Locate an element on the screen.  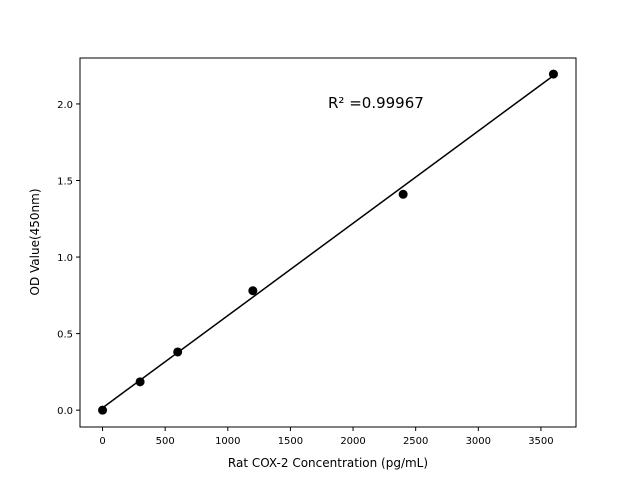
y-tick-label: 1.5 is located at coordinates (65, 181).